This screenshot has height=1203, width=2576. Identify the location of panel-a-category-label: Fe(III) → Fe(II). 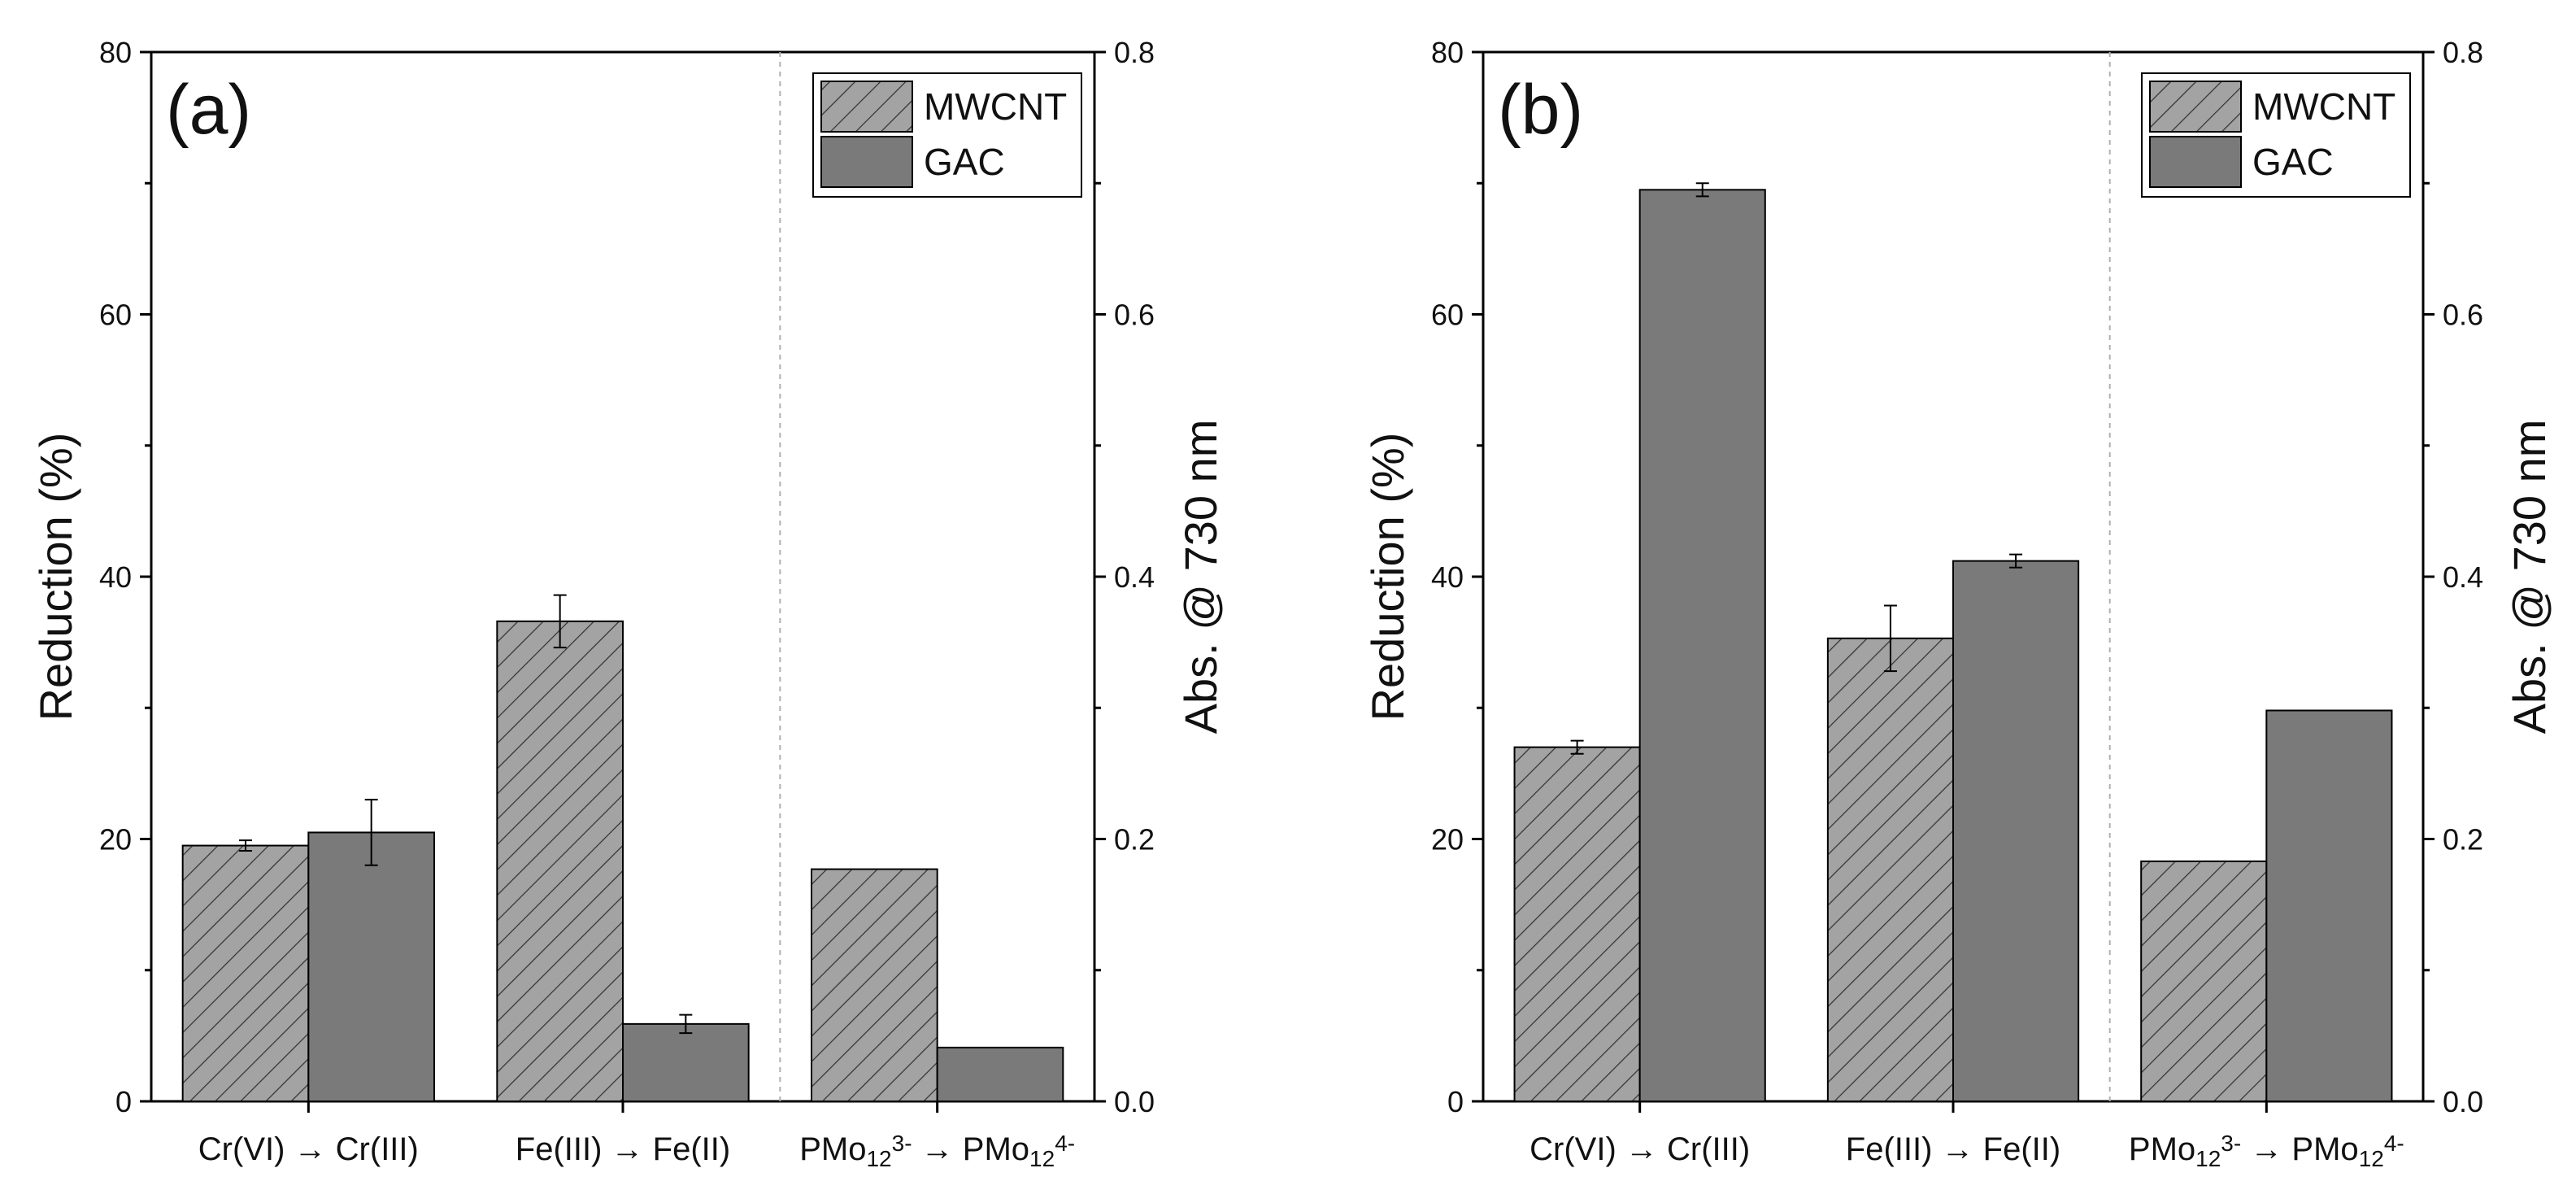
(623, 1149).